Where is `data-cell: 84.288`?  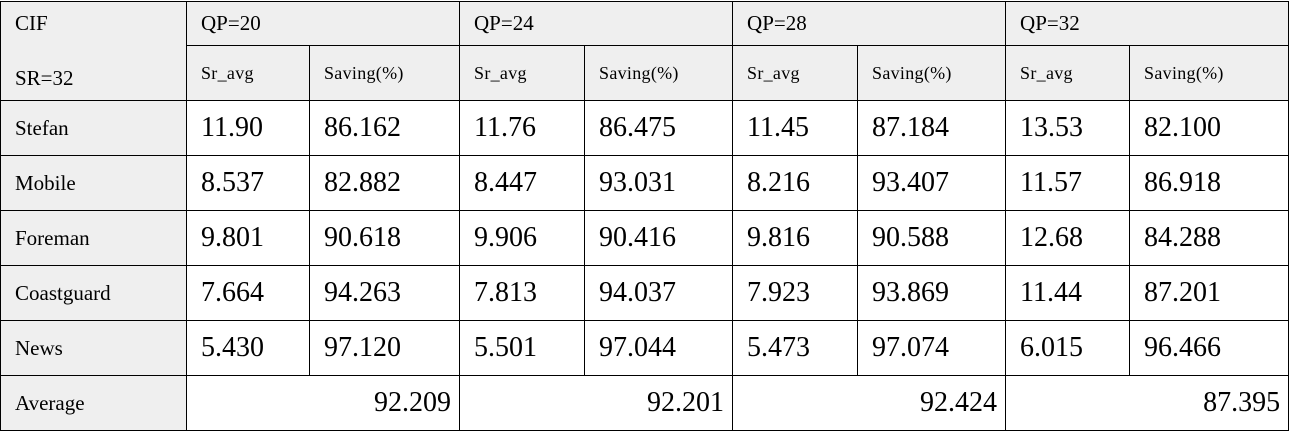
data-cell: 84.288 is located at coordinates (1209, 238).